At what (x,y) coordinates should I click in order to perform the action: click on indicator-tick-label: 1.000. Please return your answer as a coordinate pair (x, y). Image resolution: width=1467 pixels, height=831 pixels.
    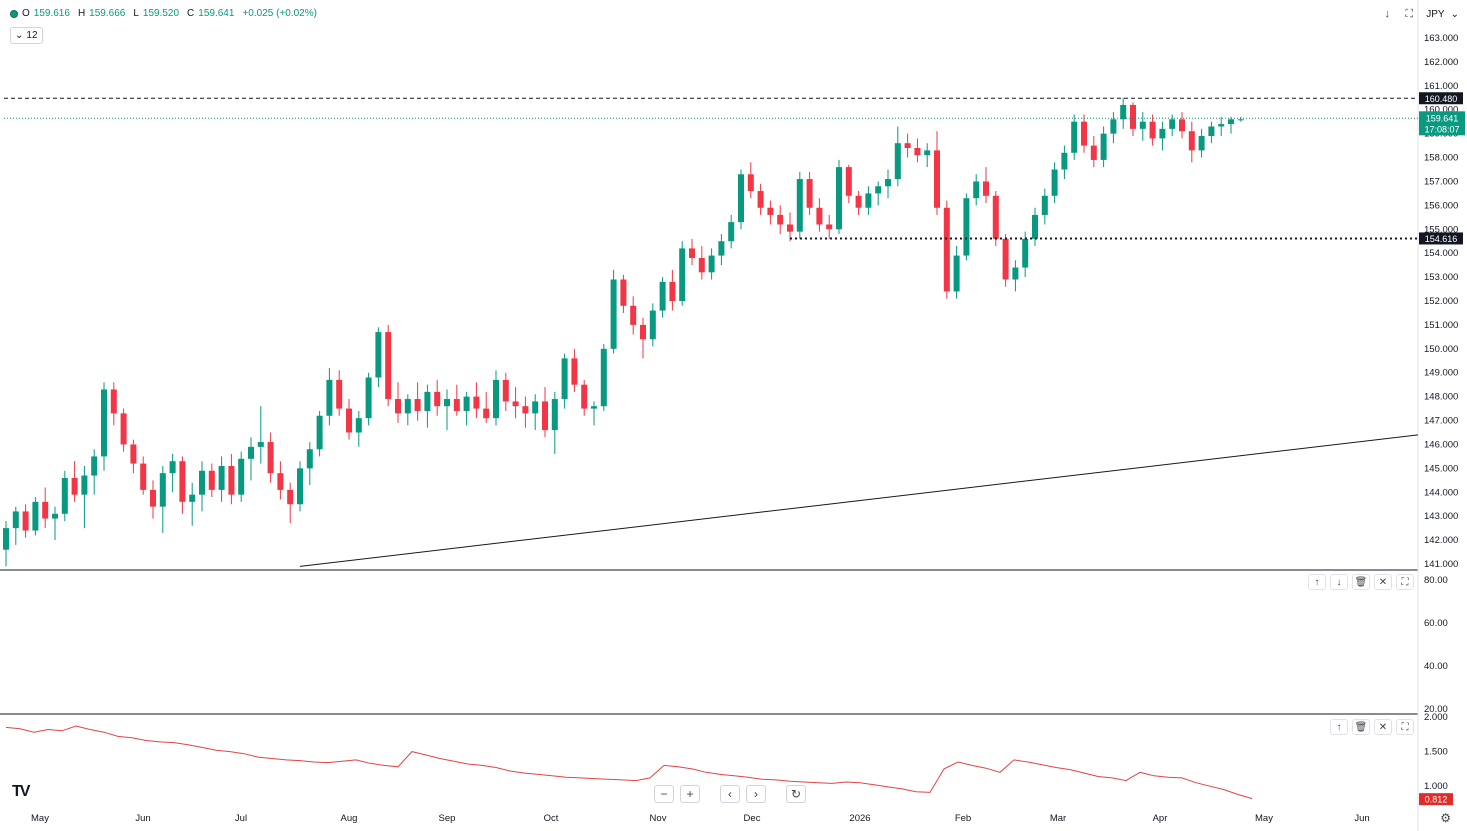
    Looking at the image, I should click on (1436, 786).